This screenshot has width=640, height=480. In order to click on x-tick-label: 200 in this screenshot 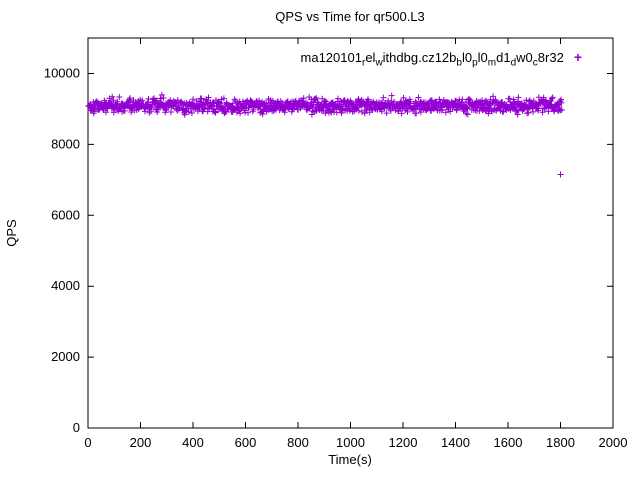, I will do `click(141, 442)`.